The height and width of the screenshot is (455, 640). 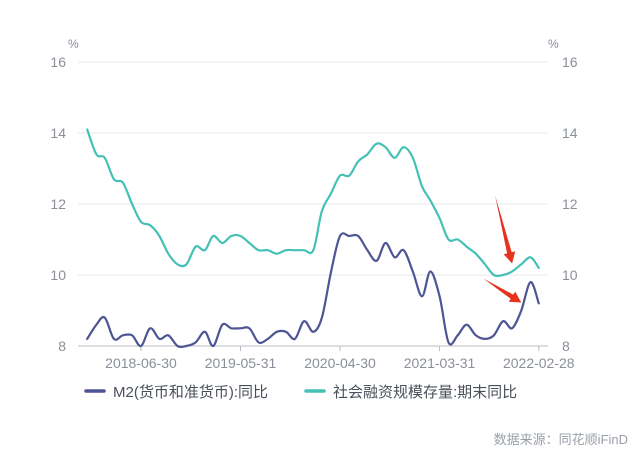 I want to click on x-tick-label: 2021-03-31, so click(x=440, y=363).